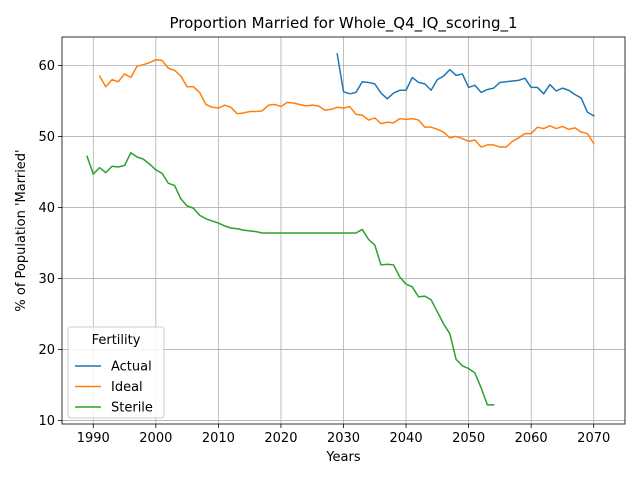 The height and width of the screenshot is (480, 640). I want to click on legend-label-ideal: Ideal, so click(127, 387).